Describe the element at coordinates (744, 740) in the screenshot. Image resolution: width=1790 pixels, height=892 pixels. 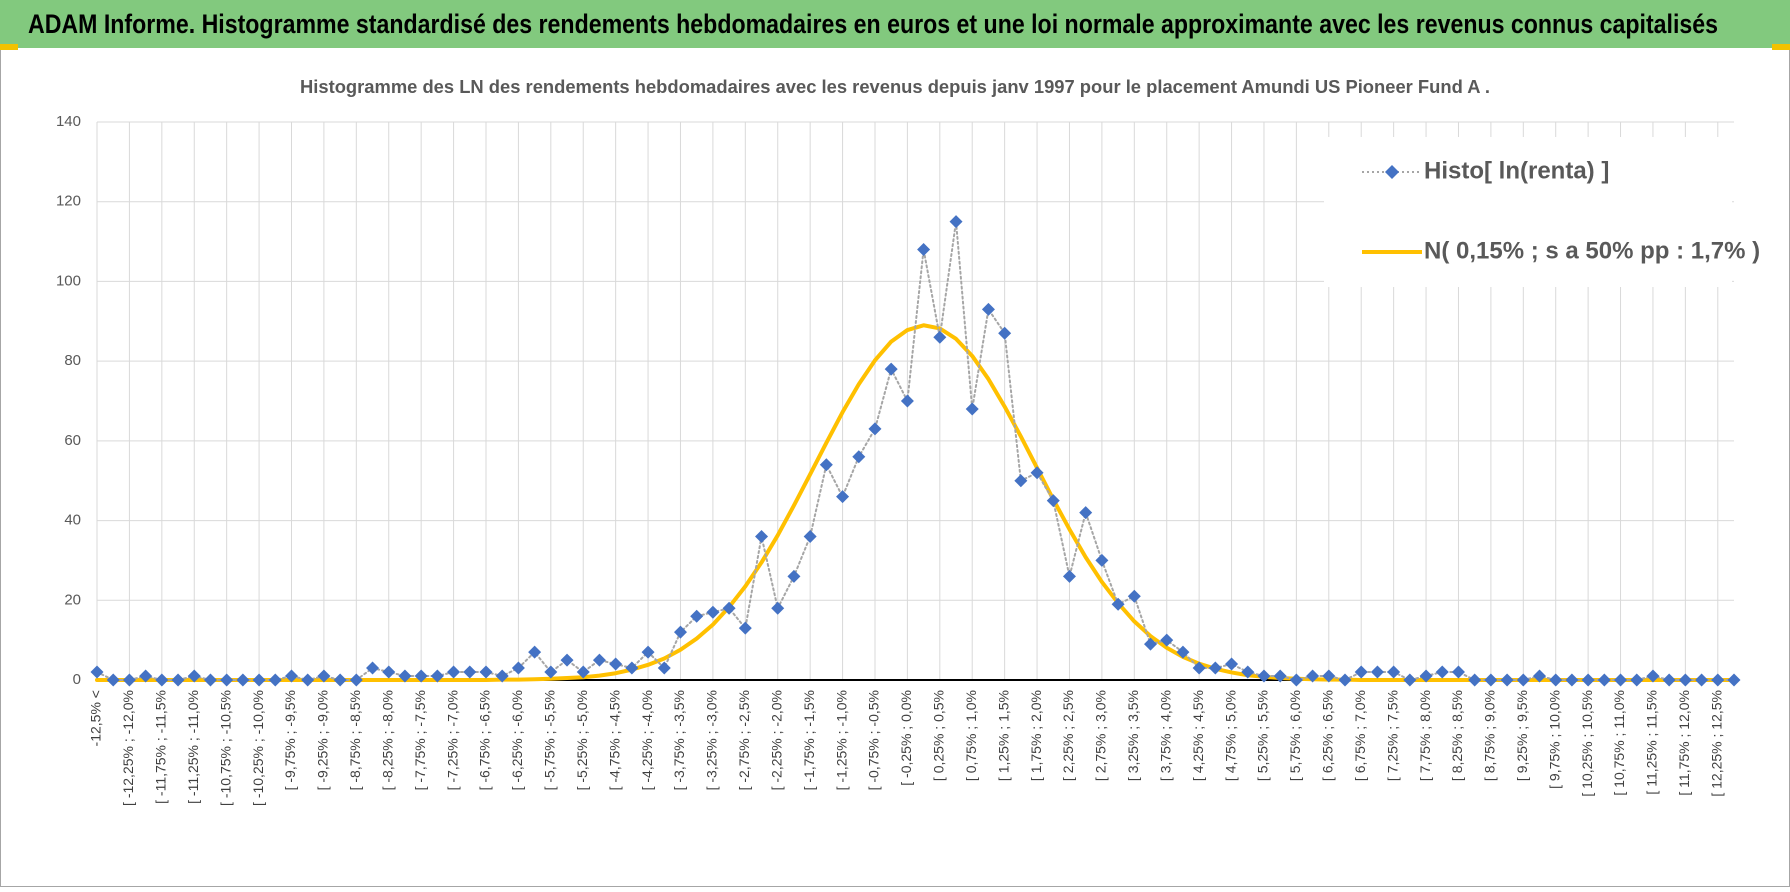
I see `x-tick-label: [ -2,75% ; -2,5%` at that location.